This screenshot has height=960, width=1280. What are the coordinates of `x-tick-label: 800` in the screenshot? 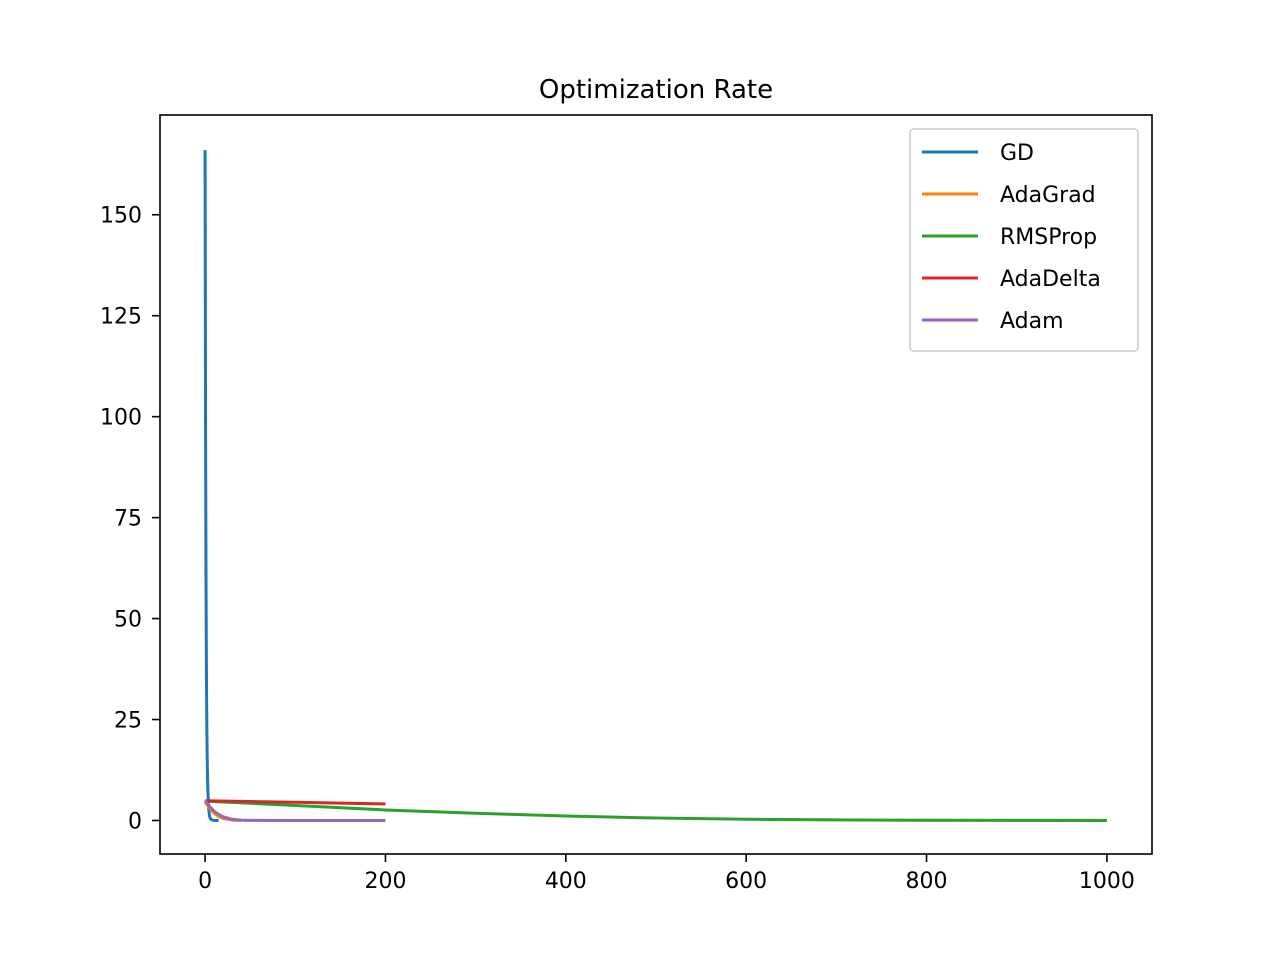 It's located at (927, 881).